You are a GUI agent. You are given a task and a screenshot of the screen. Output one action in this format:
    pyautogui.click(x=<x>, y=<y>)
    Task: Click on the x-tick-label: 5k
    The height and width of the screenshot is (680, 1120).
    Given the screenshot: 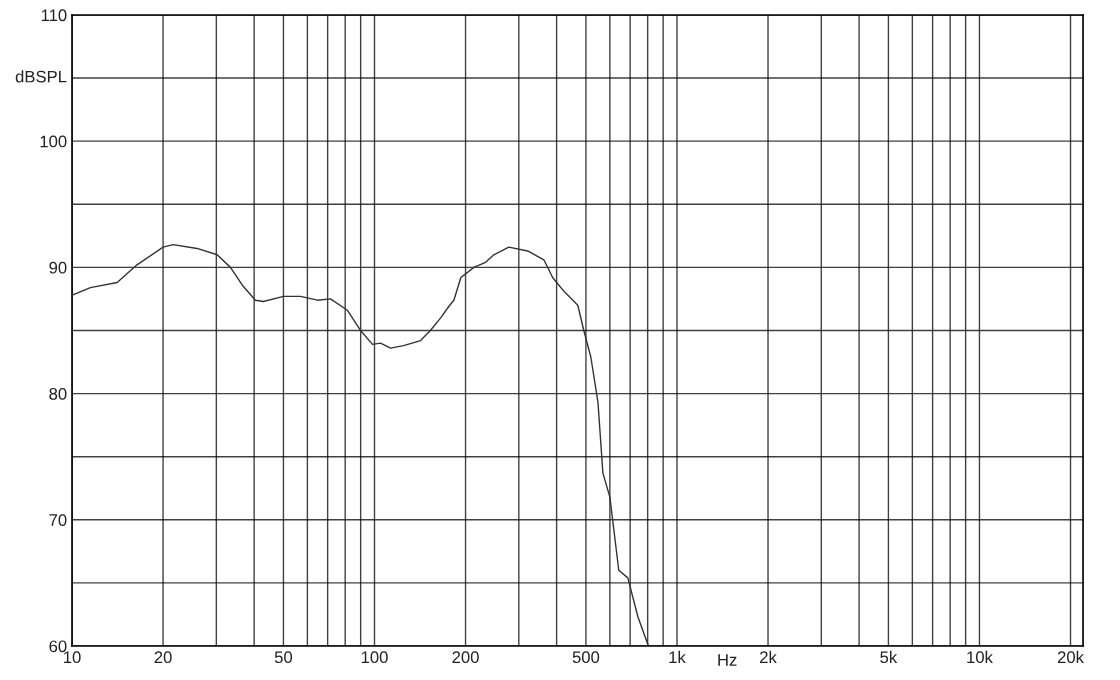 What is the action you would take?
    pyautogui.click(x=889, y=657)
    